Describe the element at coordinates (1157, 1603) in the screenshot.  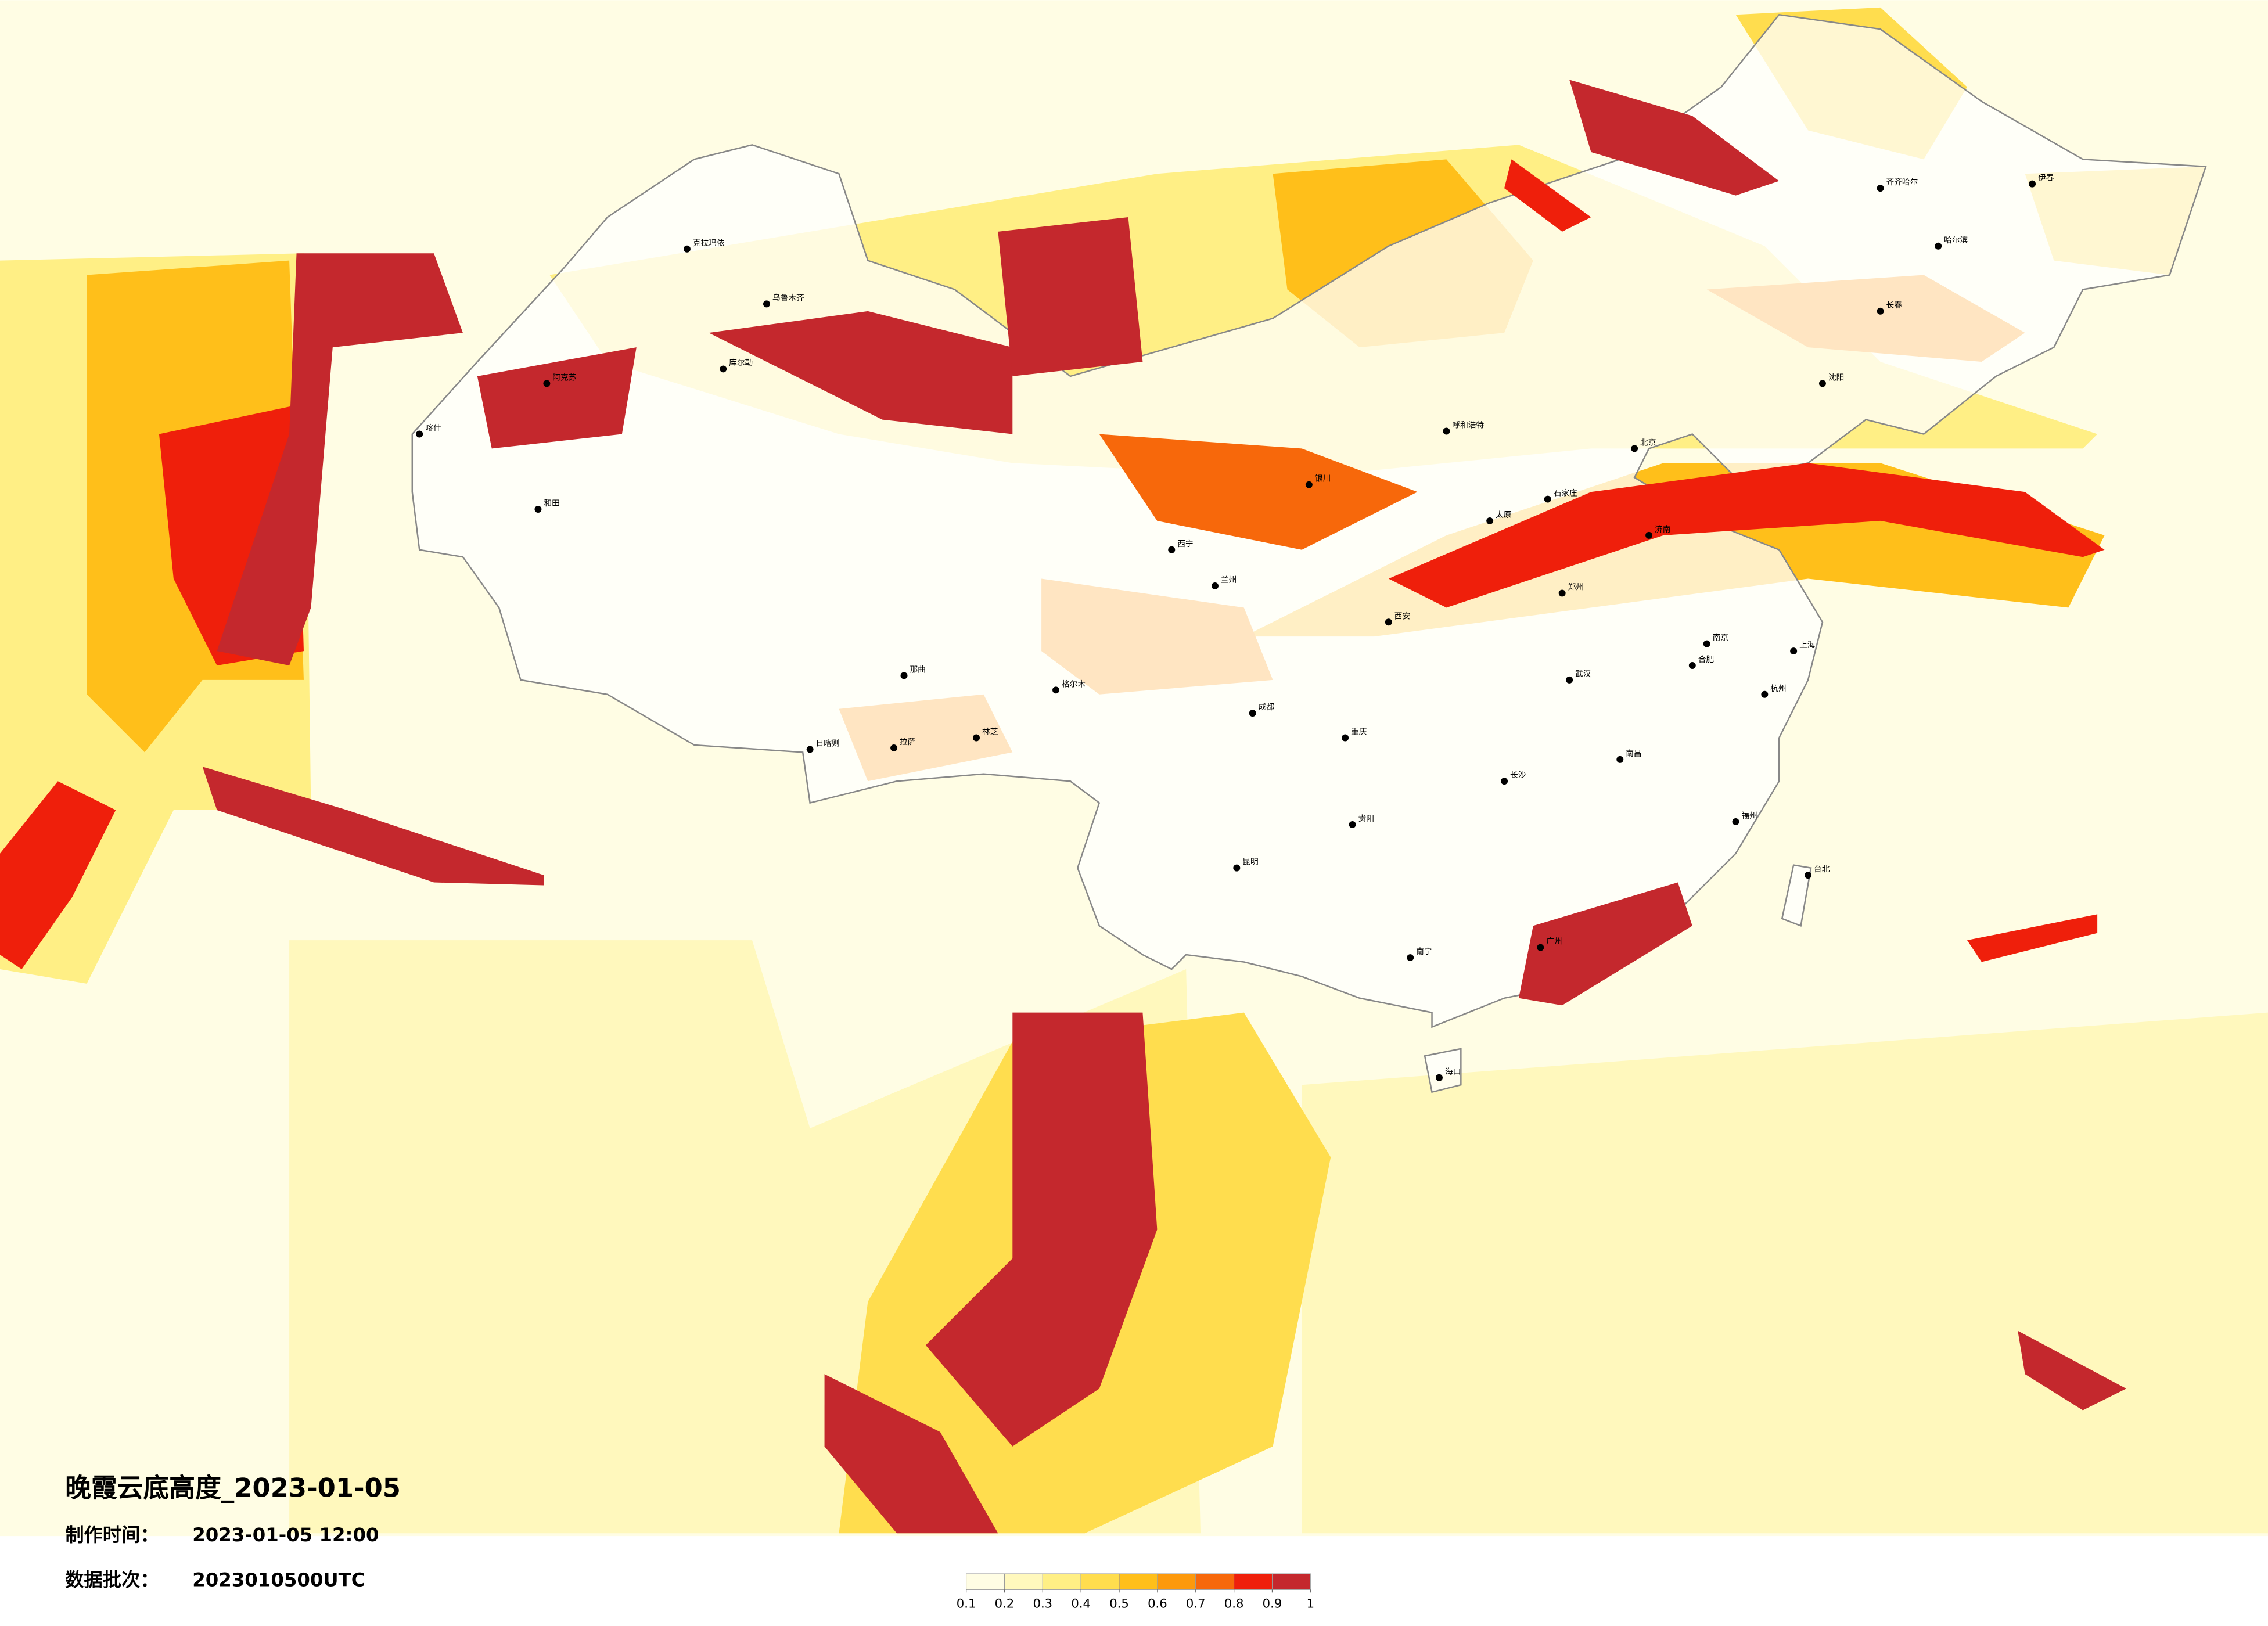
I see `colorbar-tick-label: 0.6` at that location.